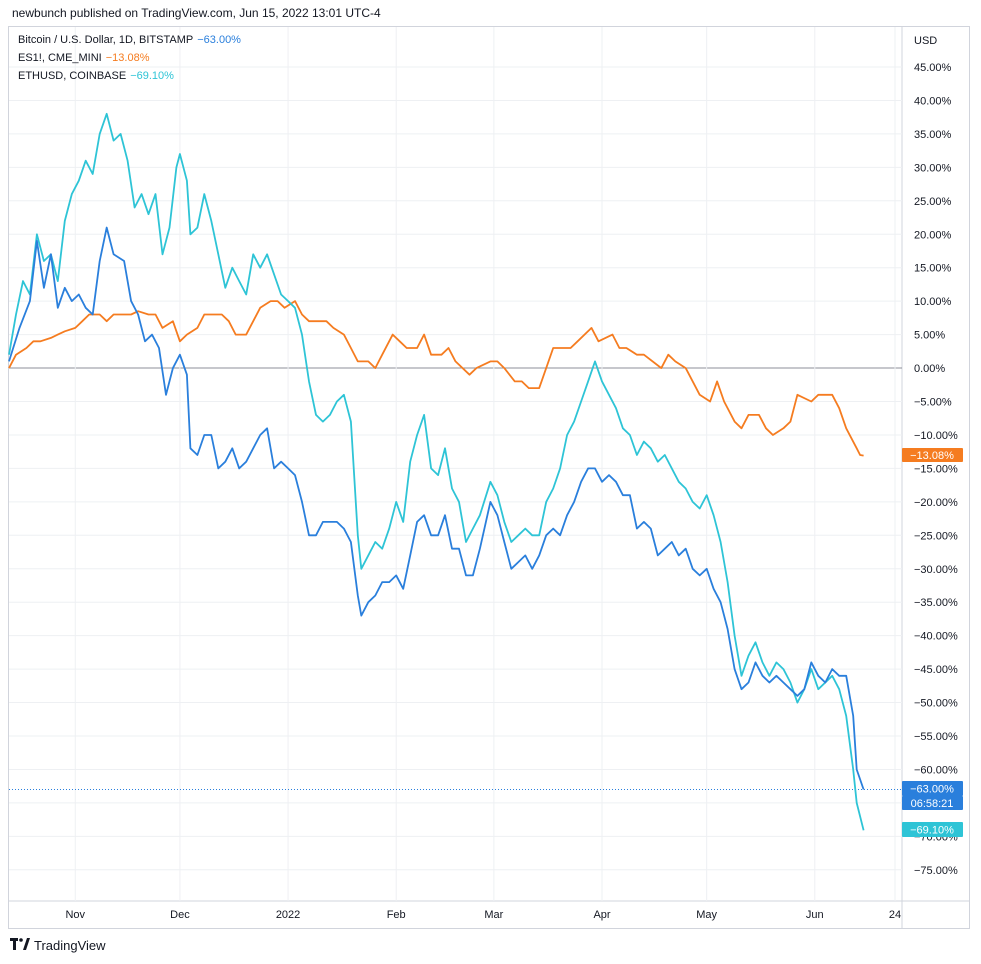 The height and width of the screenshot is (964, 981). What do you see at coordinates (75, 915) in the screenshot?
I see `x-tick-label: Nov` at bounding box center [75, 915].